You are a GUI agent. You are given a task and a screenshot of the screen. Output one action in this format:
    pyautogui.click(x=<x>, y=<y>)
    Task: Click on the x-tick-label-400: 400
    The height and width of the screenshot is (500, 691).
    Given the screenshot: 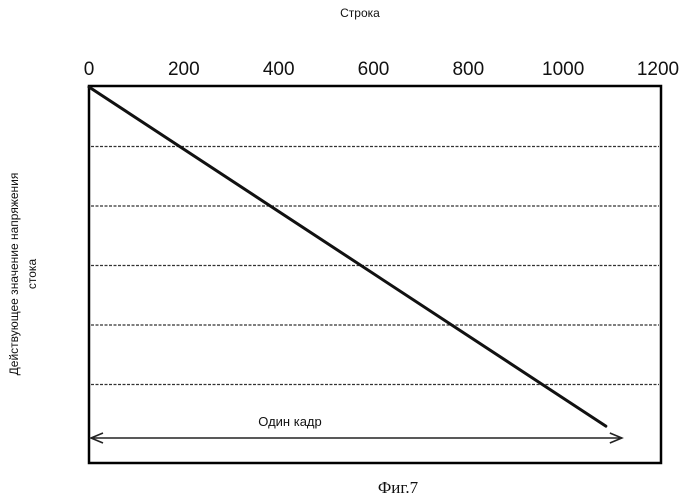 What is the action you would take?
    pyautogui.click(x=279, y=69)
    